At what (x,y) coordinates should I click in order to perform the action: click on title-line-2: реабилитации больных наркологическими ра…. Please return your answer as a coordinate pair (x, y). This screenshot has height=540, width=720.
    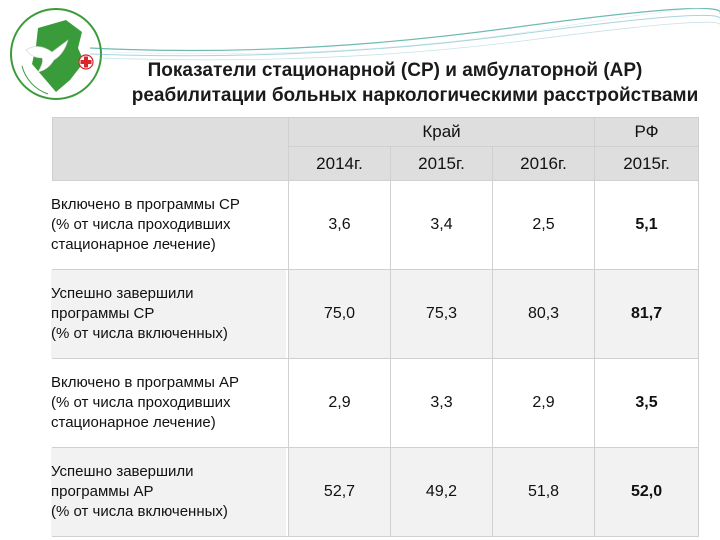
    Looking at the image, I should click on (415, 95).